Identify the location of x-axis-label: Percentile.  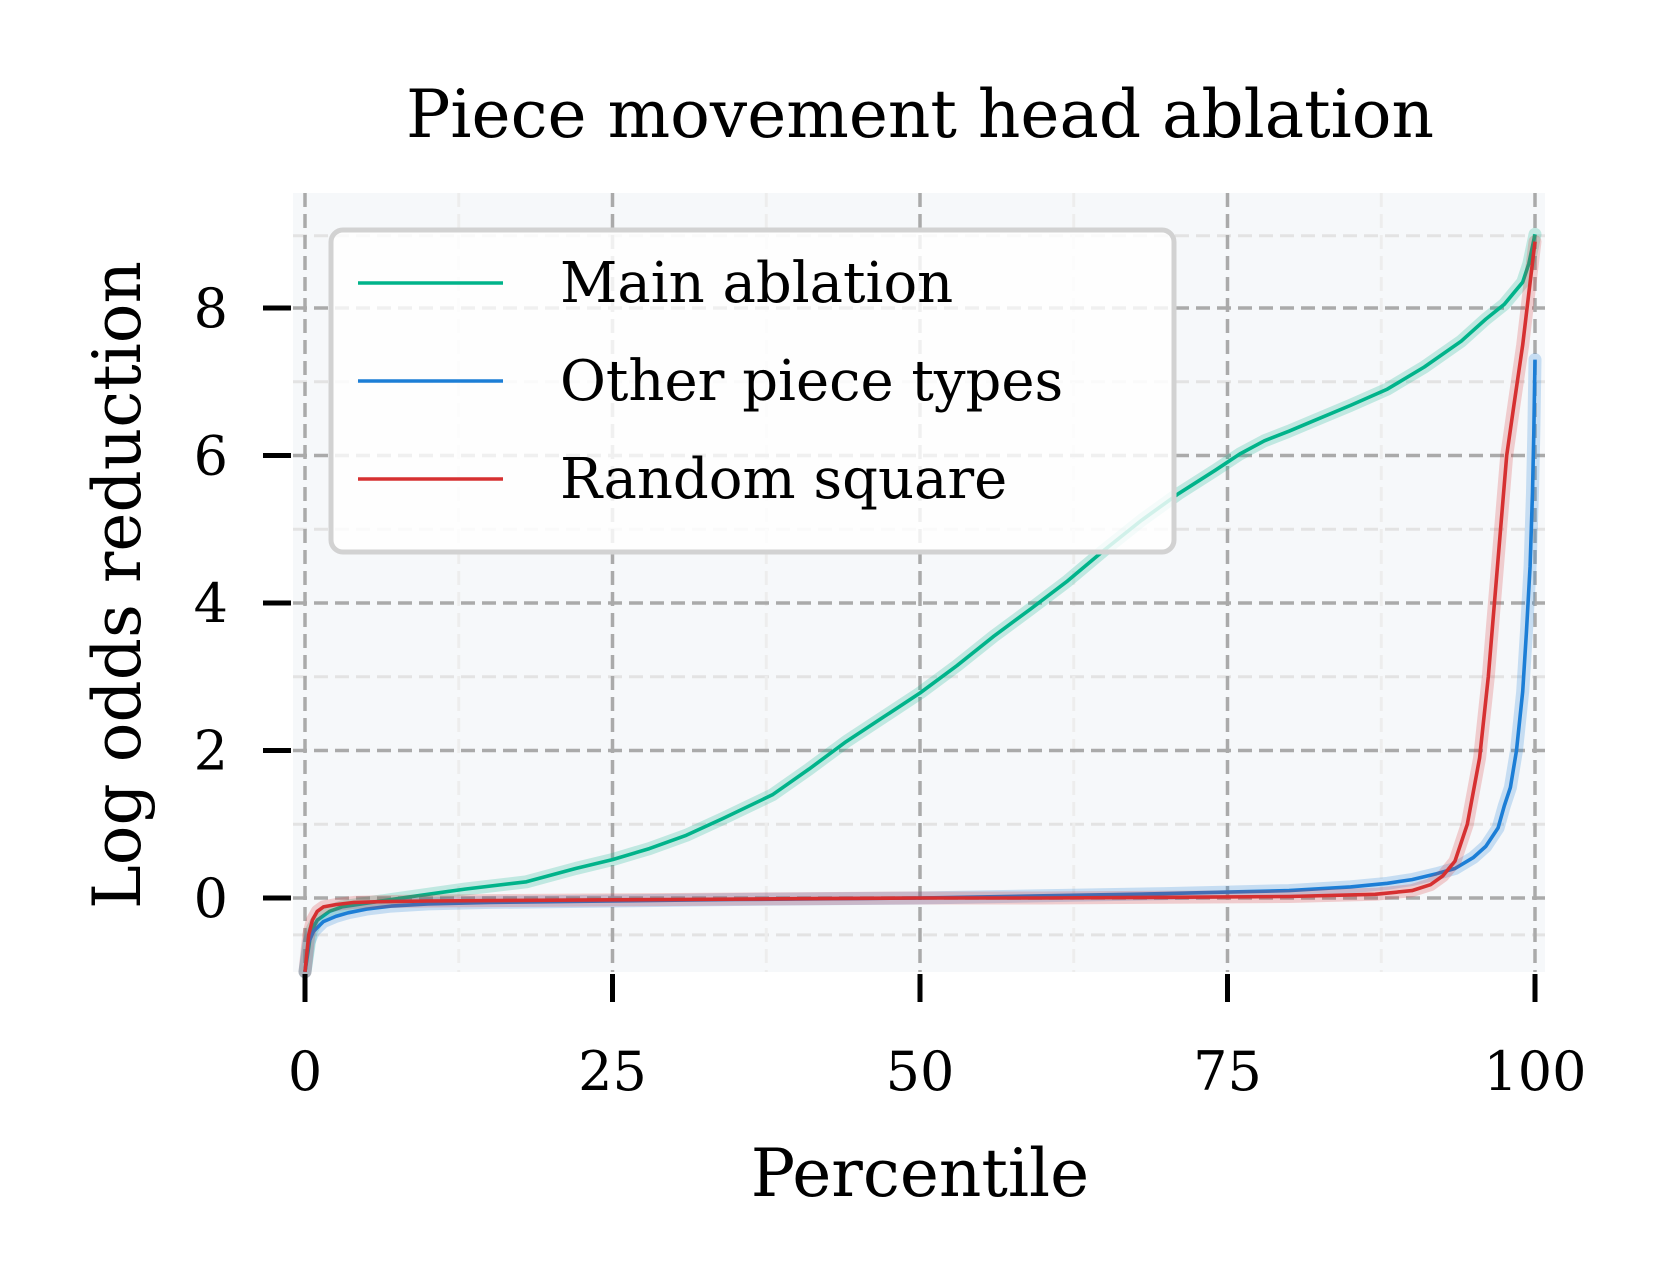
(920, 1173).